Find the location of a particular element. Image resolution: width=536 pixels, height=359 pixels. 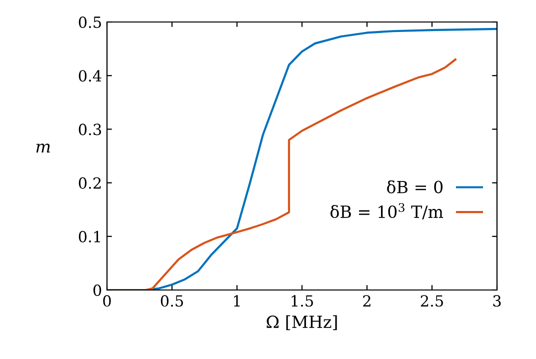

y-tick-label: 0 is located at coordinates (97, 290).